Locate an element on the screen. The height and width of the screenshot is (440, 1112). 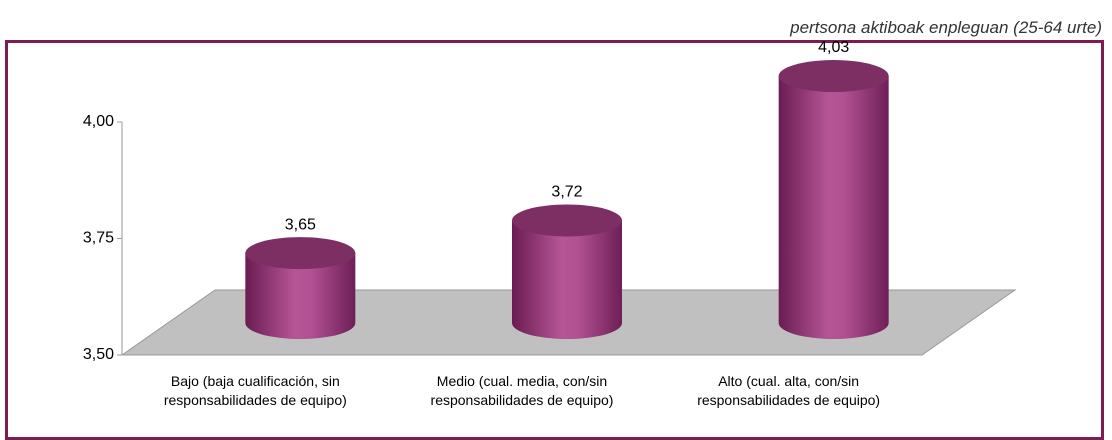
y-tick-label: 3,50 is located at coordinates (98, 354).